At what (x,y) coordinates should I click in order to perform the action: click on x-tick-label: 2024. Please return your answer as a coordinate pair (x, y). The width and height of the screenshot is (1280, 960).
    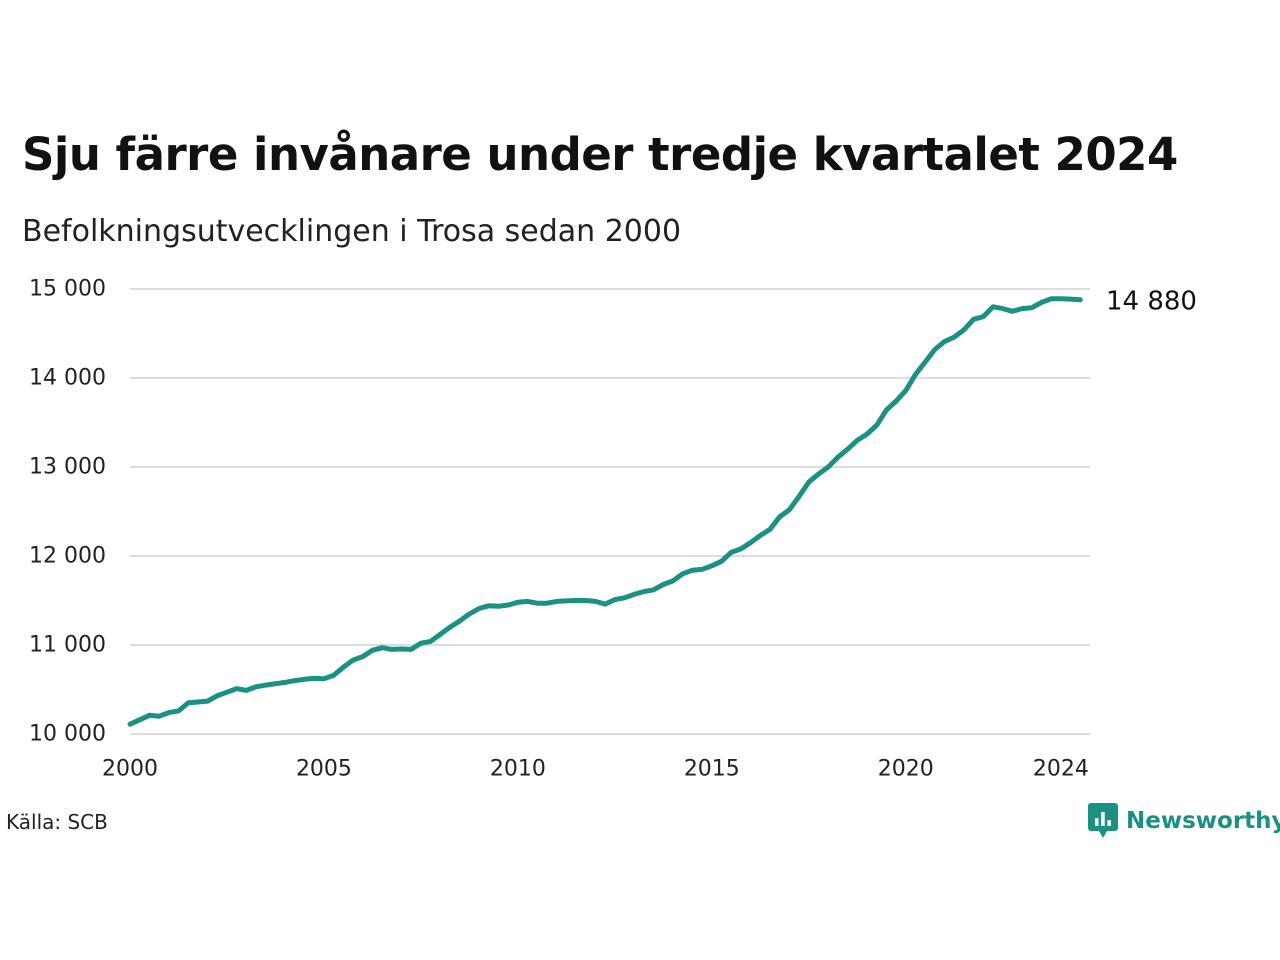
    Looking at the image, I should click on (1061, 769).